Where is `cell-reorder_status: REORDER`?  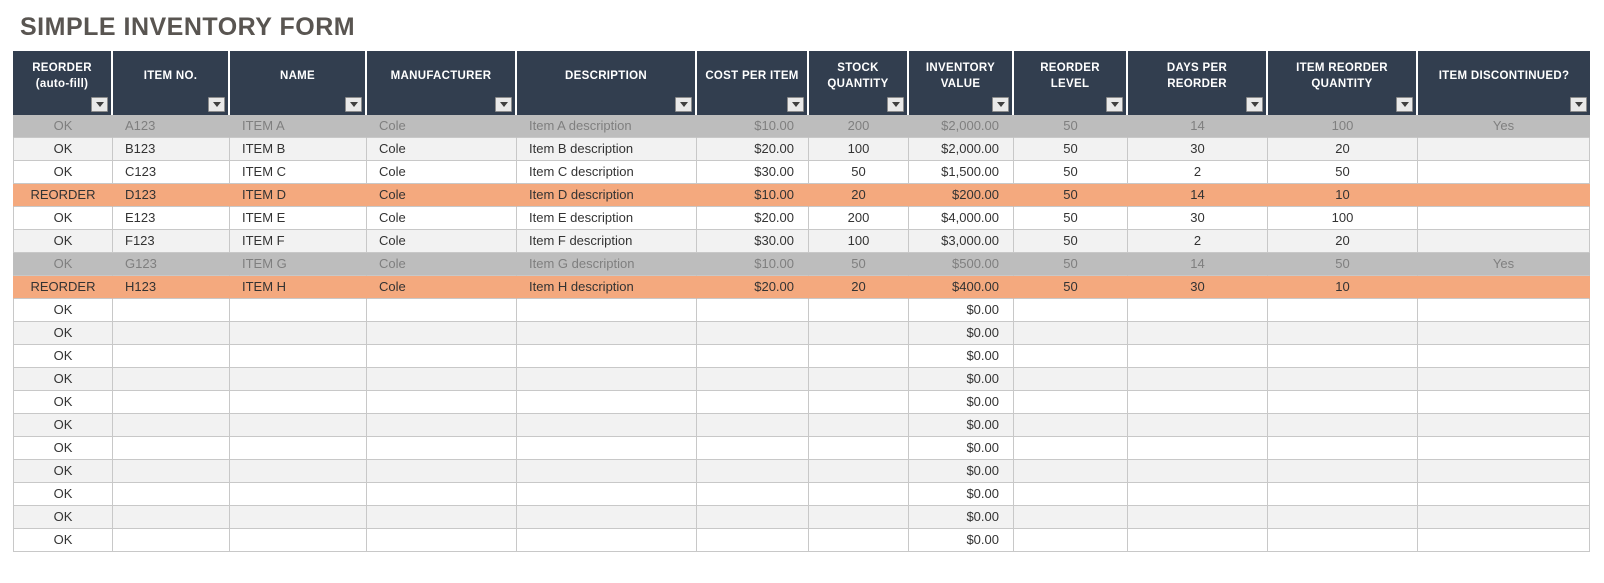
cell-reorder_status: REORDER is located at coordinates (63, 287).